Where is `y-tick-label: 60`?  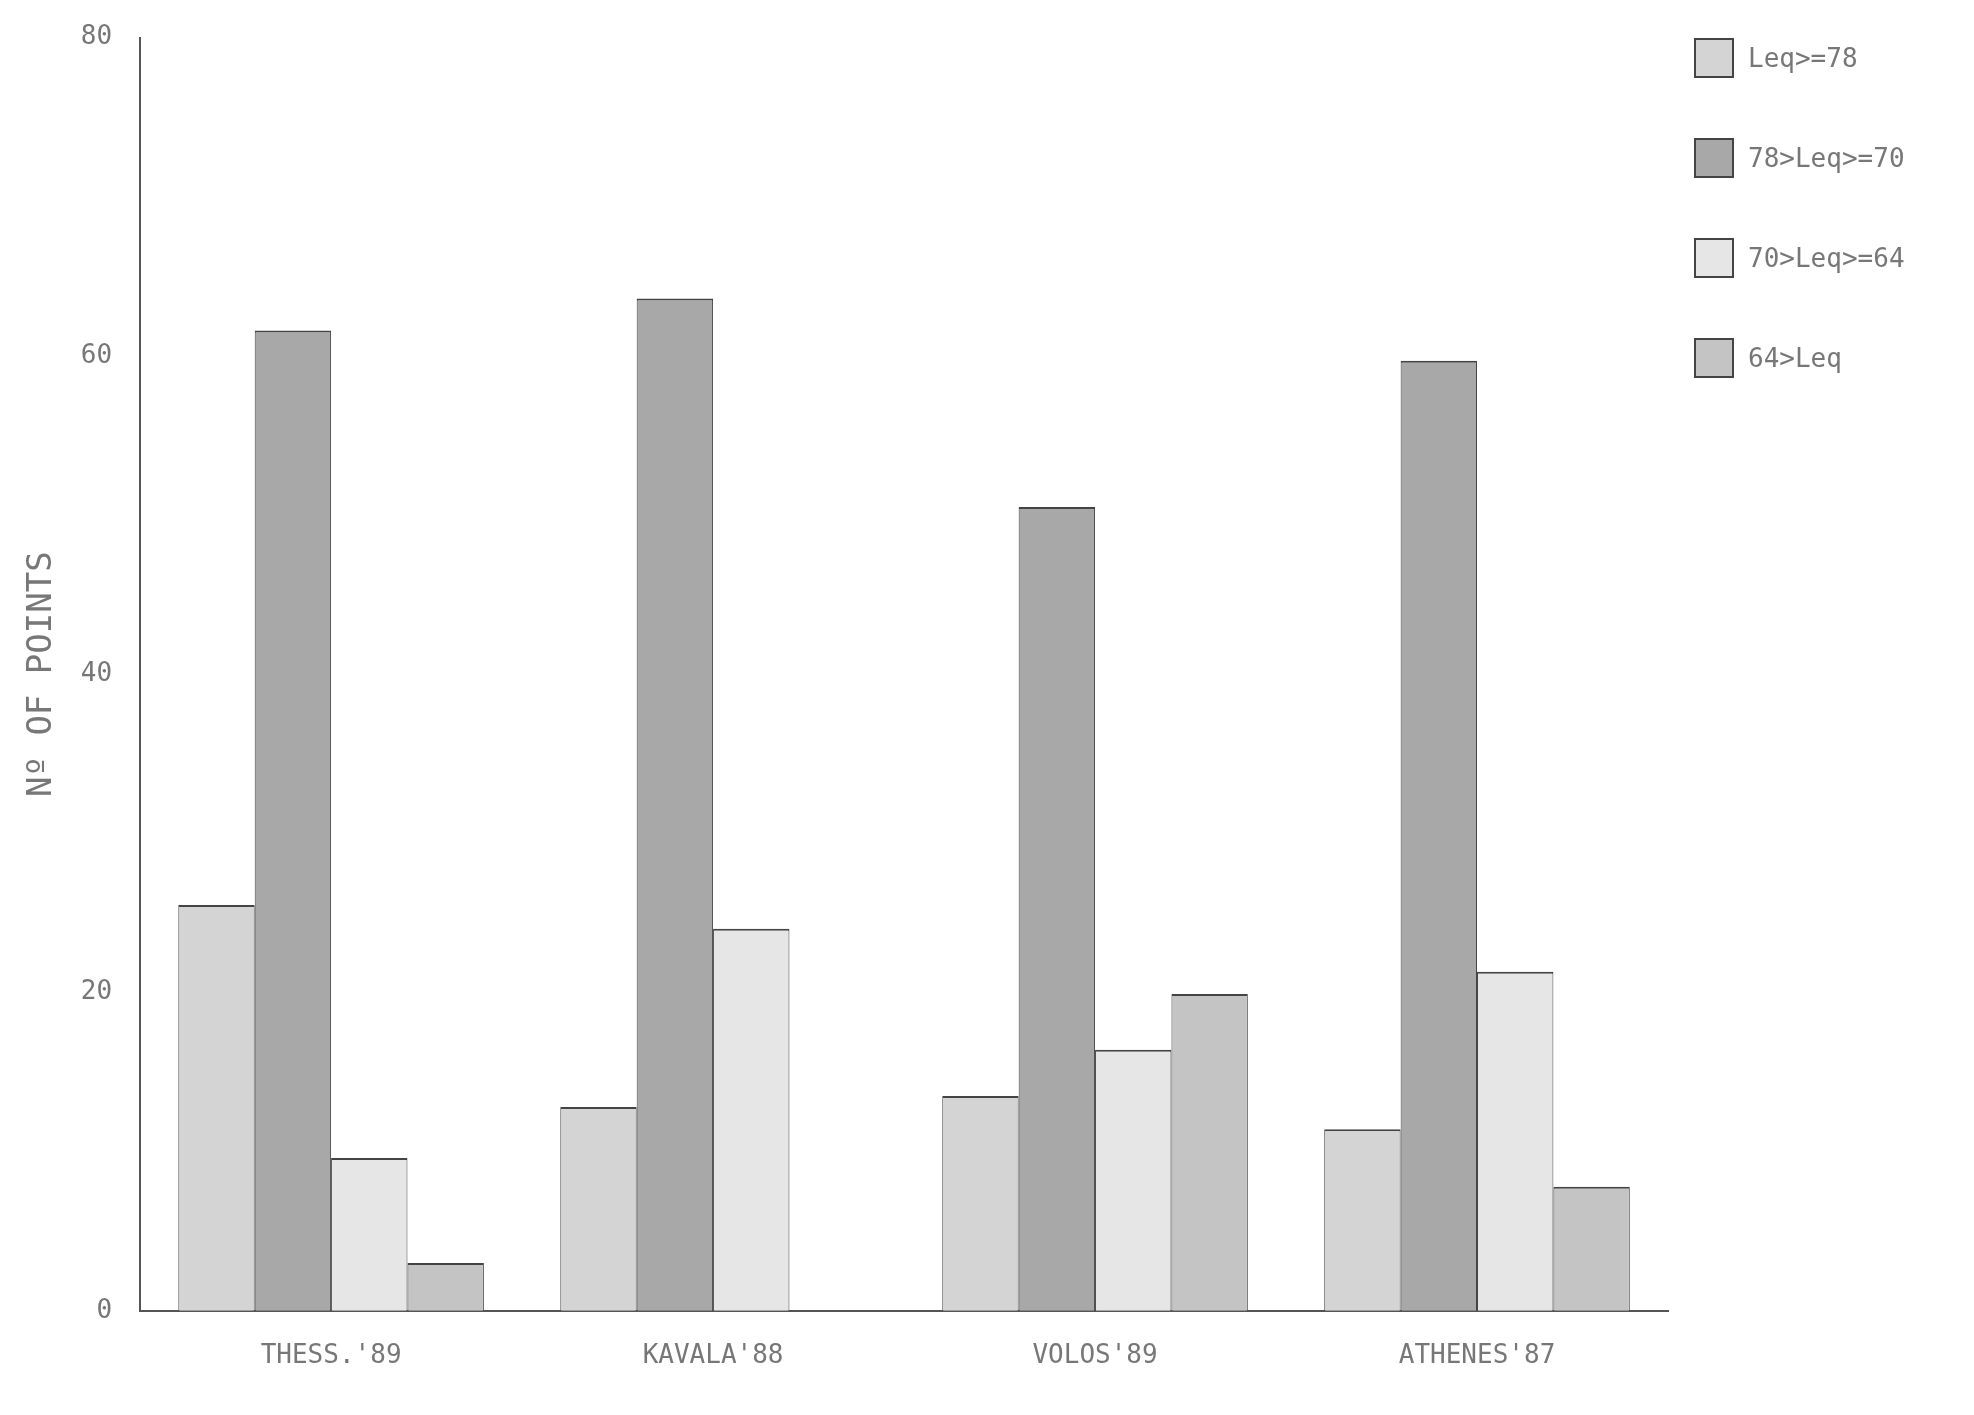
y-tick-label: 60 is located at coordinates (96, 353).